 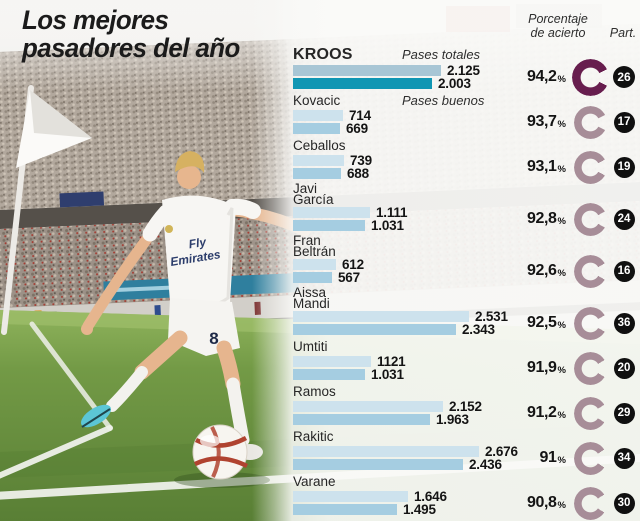 What do you see at coordinates (169, 229) in the screenshot?
I see `club-crest` at bounding box center [169, 229].